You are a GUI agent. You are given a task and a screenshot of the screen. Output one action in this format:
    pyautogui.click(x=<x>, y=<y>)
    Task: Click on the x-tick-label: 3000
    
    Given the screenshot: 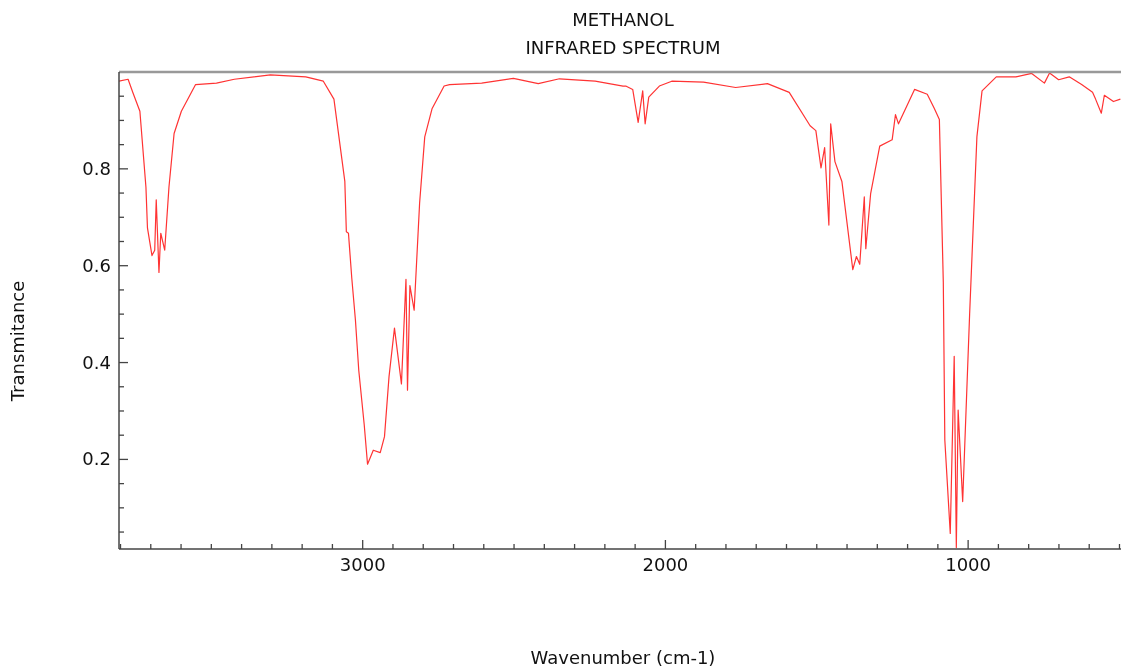 What is the action you would take?
    pyautogui.click(x=362, y=564)
    